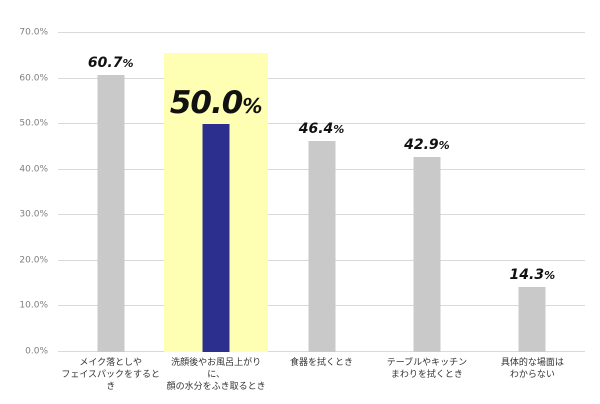 This screenshot has height=404, width=600. What do you see at coordinates (33, 123) in the screenshot?
I see `y-tick-label: 50.0%` at bounding box center [33, 123].